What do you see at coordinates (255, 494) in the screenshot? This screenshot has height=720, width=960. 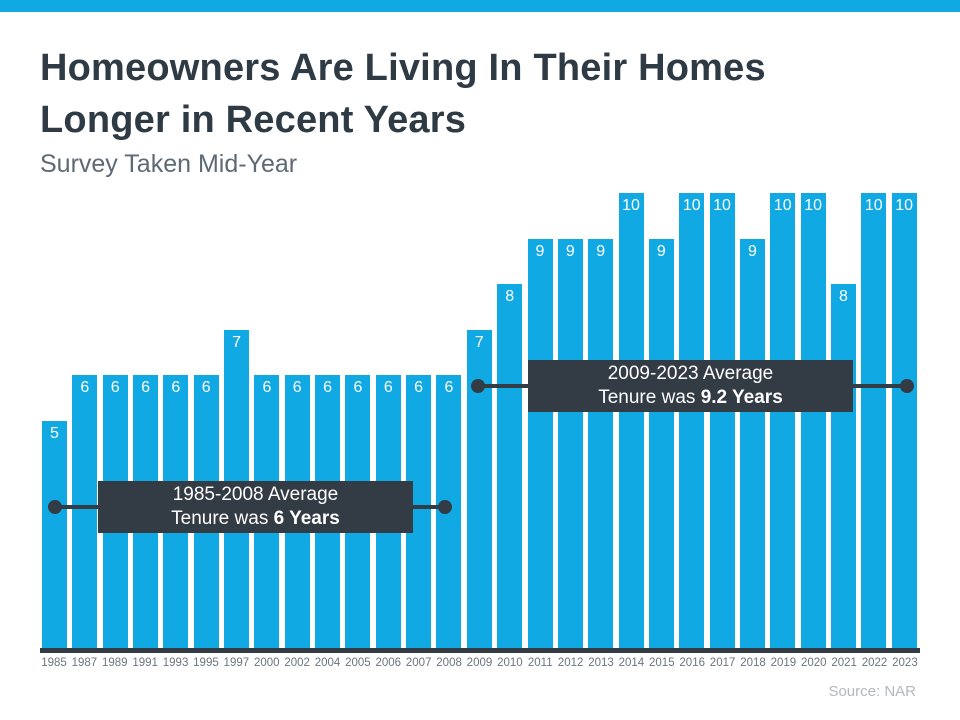 I see `annotation1-line1: 1985-2008 Average` at bounding box center [255, 494].